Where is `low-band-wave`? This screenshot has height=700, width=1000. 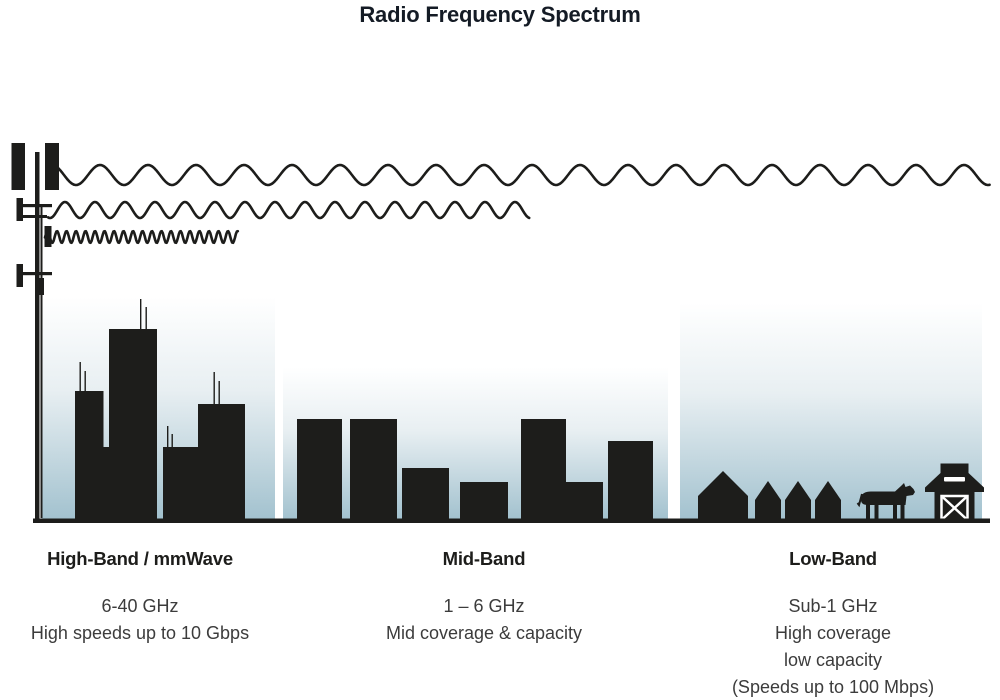 low-band-wave is located at coordinates (519, 175).